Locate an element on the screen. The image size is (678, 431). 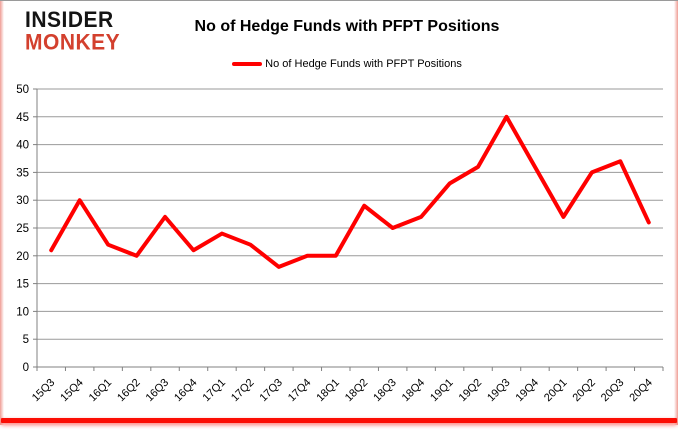
x-tick-label: 19Q1 is located at coordinates (442, 391).